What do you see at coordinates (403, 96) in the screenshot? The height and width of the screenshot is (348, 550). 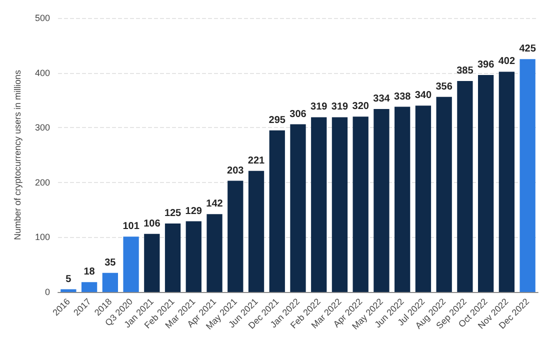 I see `data-label: 338` at bounding box center [403, 96].